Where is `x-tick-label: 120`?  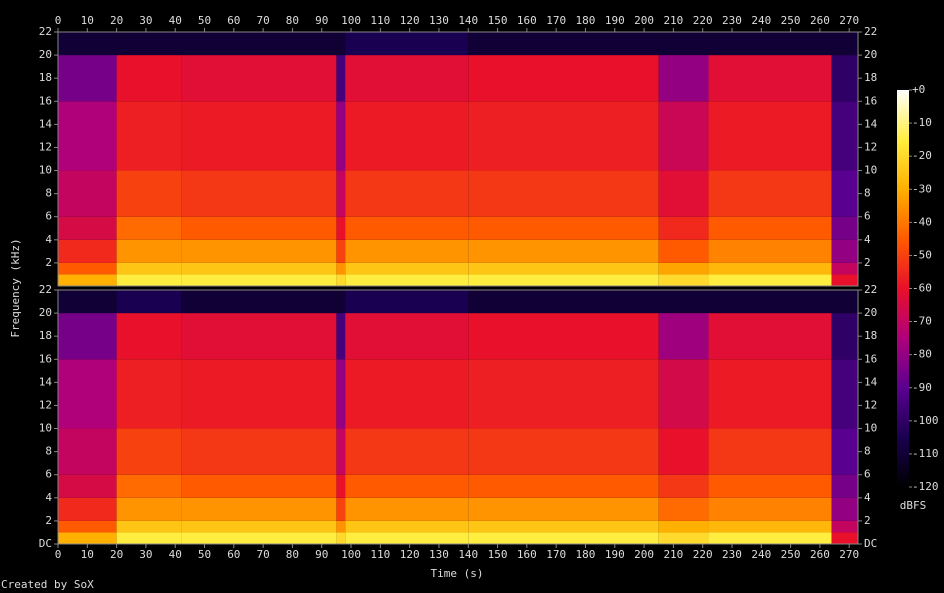
x-tick-label: 120 is located at coordinates (410, 20).